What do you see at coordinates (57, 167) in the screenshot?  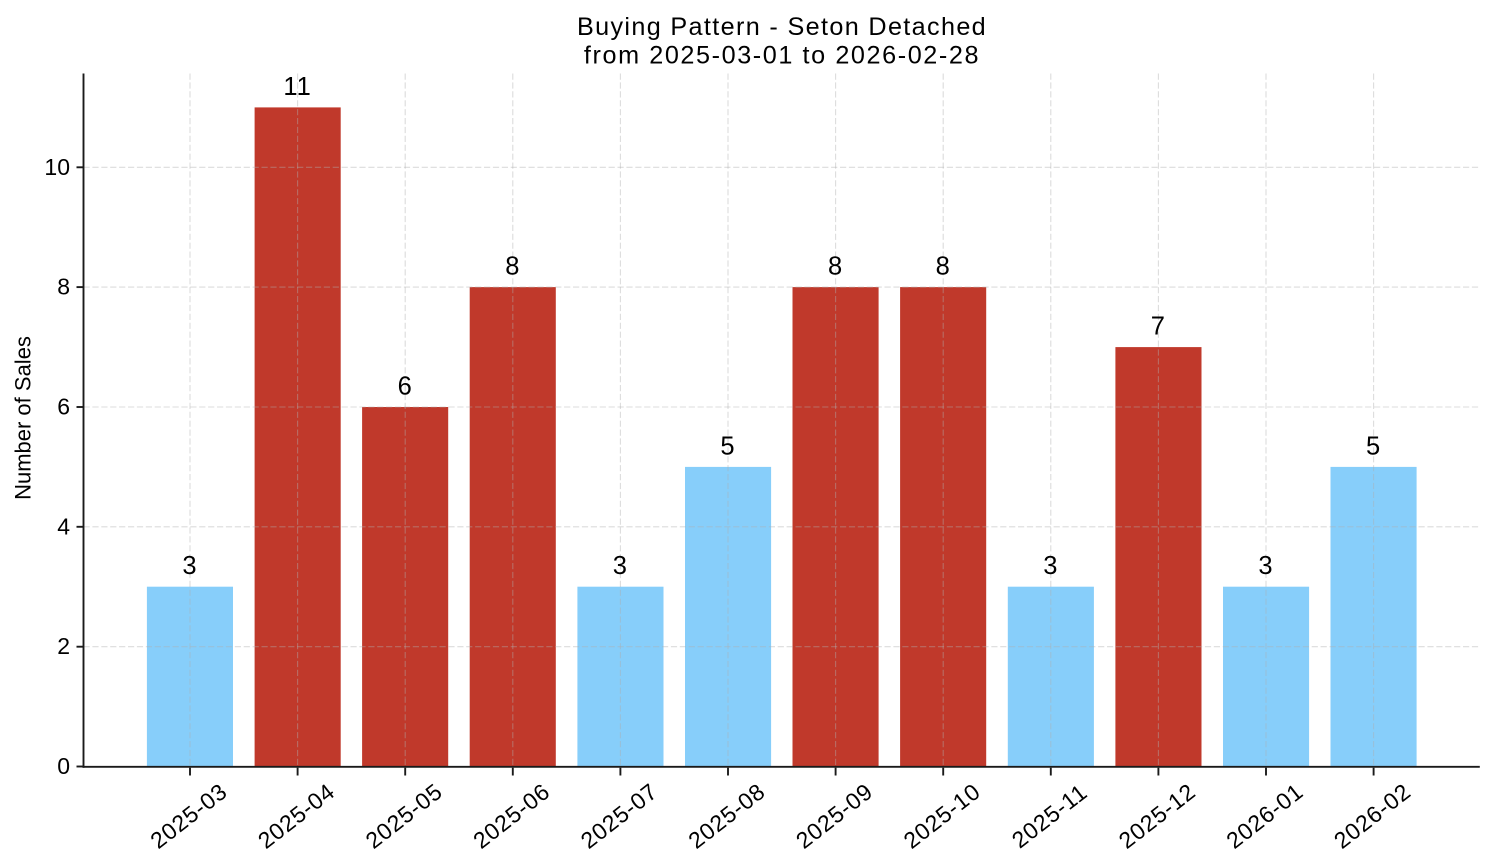 I see `svg-text: 10` at bounding box center [57, 167].